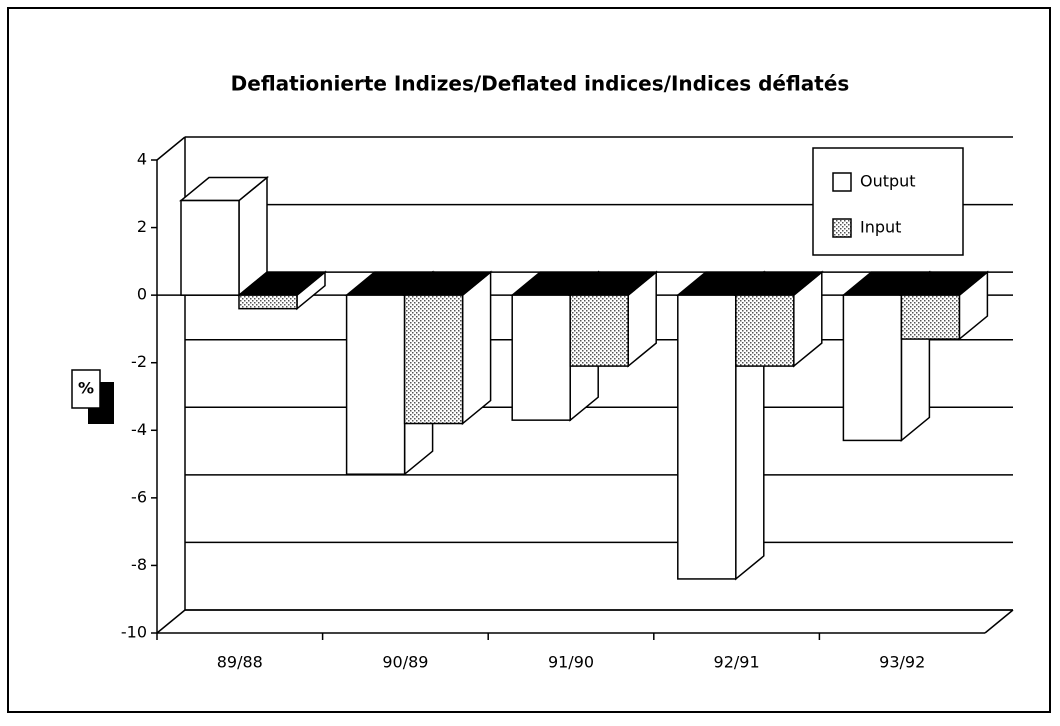  What do you see at coordinates (737, 662) in the screenshot?
I see `x-tick-label: 92/91` at bounding box center [737, 662].